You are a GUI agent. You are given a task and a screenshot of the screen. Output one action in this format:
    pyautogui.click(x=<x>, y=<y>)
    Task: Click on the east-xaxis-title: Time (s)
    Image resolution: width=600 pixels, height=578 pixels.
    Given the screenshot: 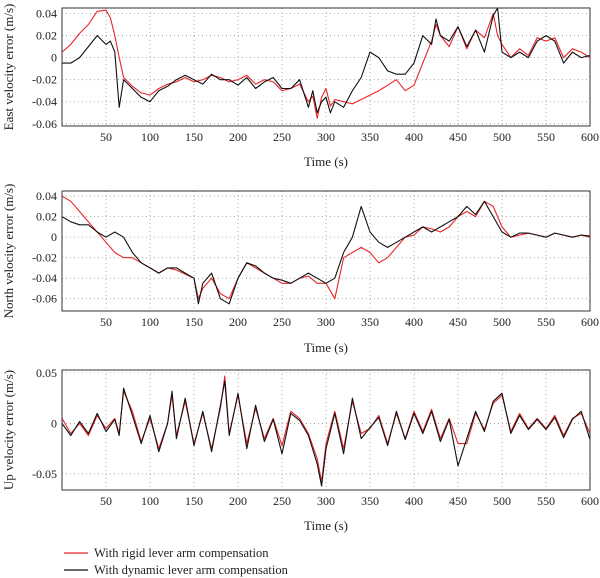 What is the action you would take?
    pyautogui.click(x=326, y=161)
    